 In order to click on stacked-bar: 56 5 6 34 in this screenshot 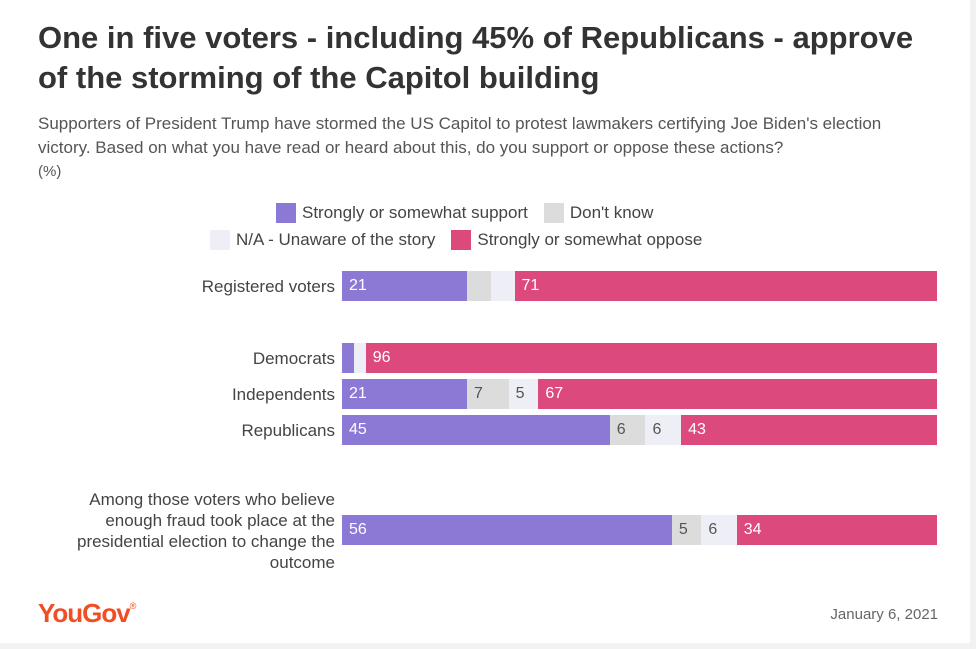, I will do `click(639, 530)`.